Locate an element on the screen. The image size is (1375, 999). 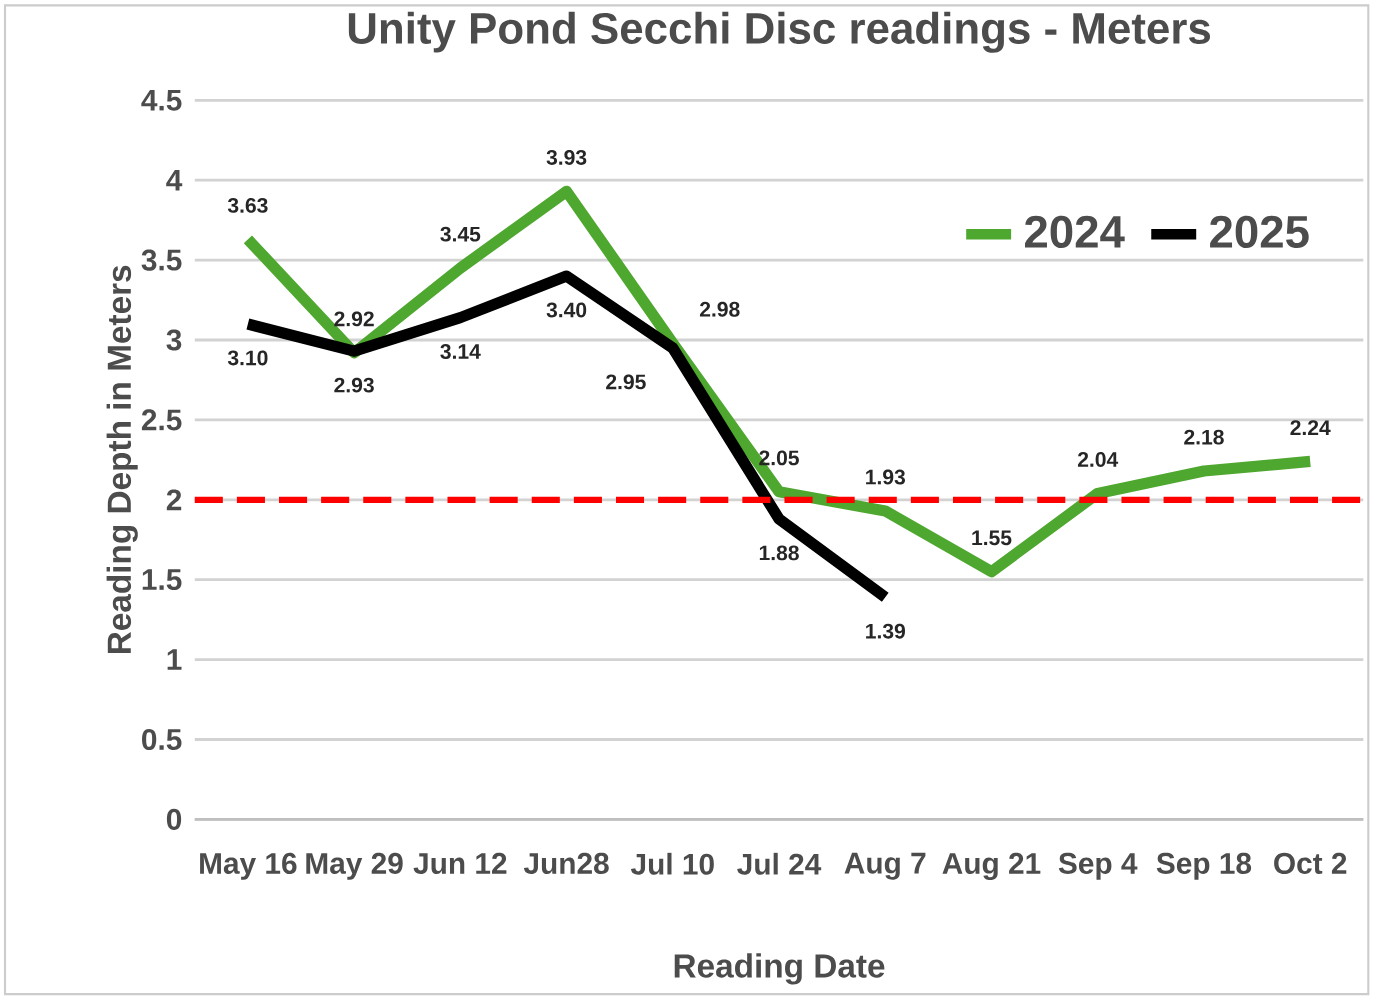
data-label: 3.40 is located at coordinates (566, 310).